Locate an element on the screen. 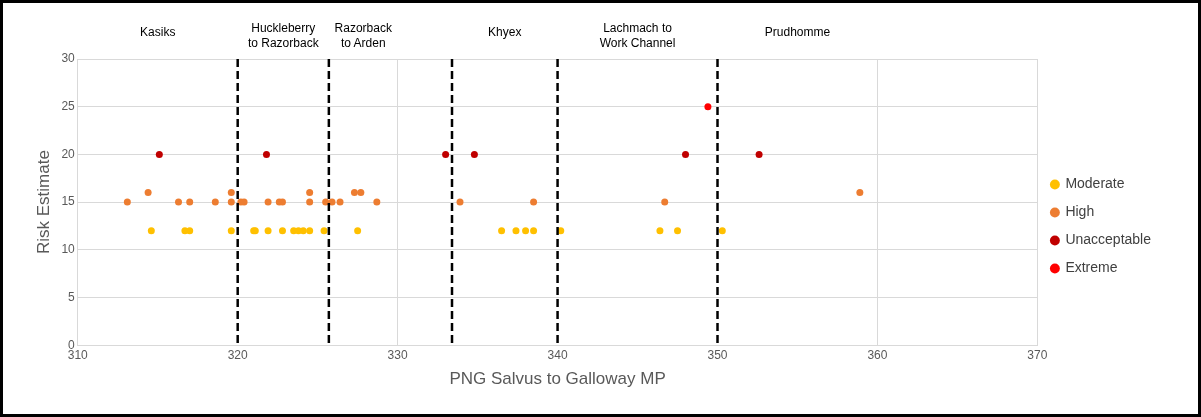 The width and height of the screenshot is (1201, 417). y-axis-title: Risk Estimate is located at coordinates (43, 202).